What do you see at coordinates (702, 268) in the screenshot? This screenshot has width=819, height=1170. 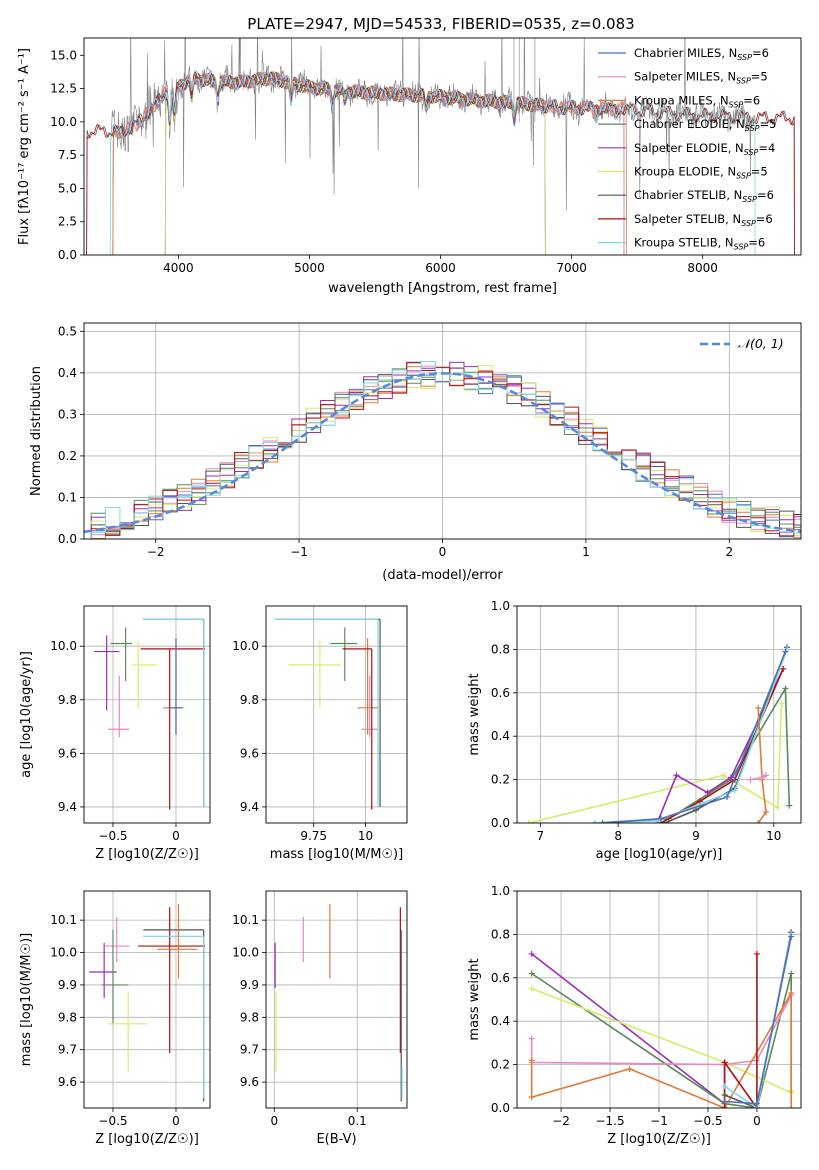 I see `x-tick-label: 8000` at bounding box center [702, 268].